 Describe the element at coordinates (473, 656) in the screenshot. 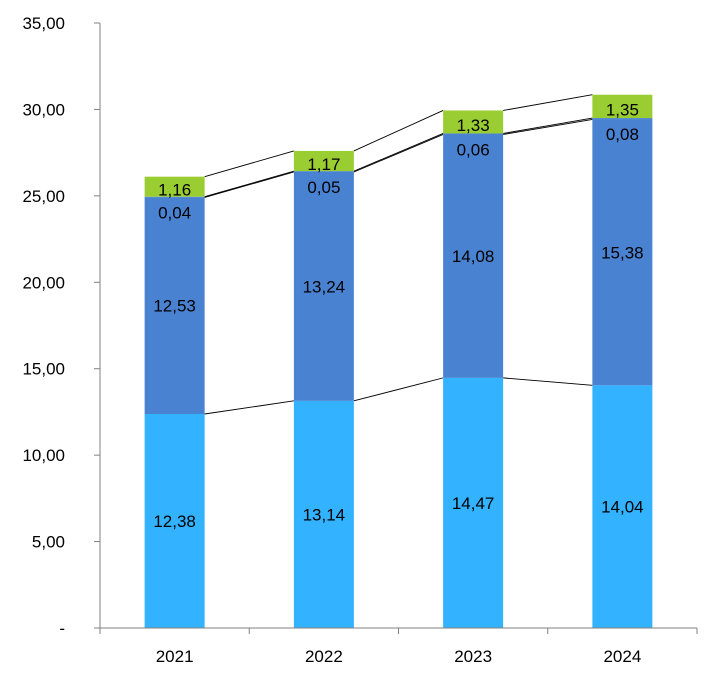

I see `x-tick-label: 2023` at that location.